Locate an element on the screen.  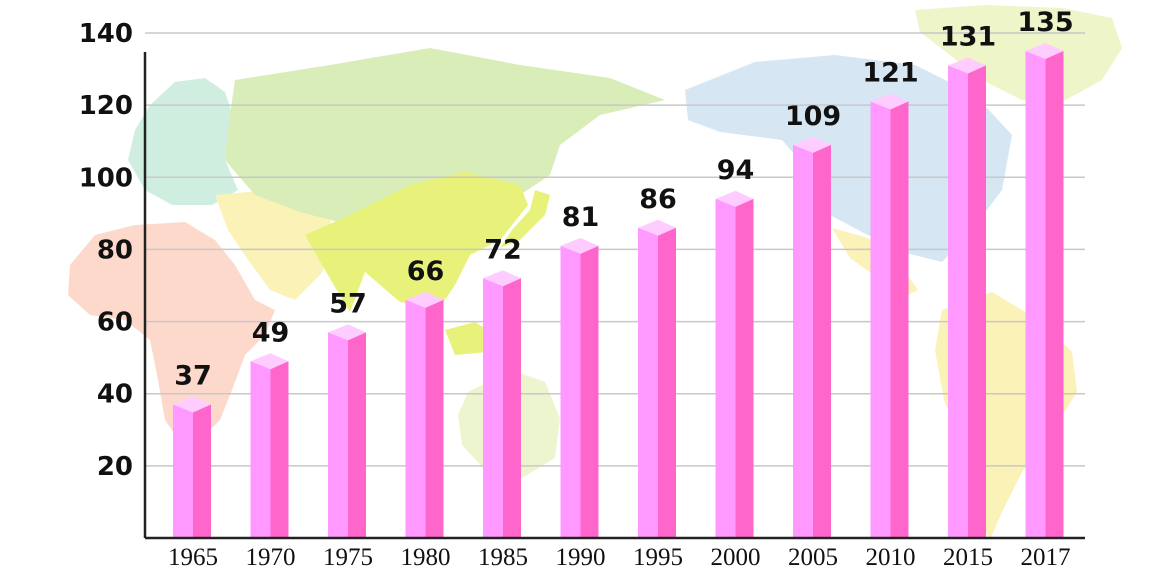
bar-1995 is located at coordinates (657, 379).